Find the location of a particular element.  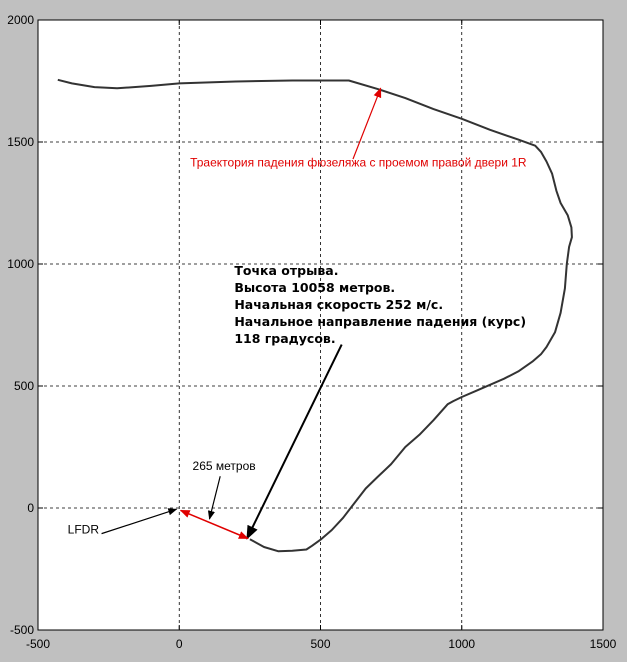

breakup-point-note-line: Начальная скорость 252 м/с. is located at coordinates (338, 304).